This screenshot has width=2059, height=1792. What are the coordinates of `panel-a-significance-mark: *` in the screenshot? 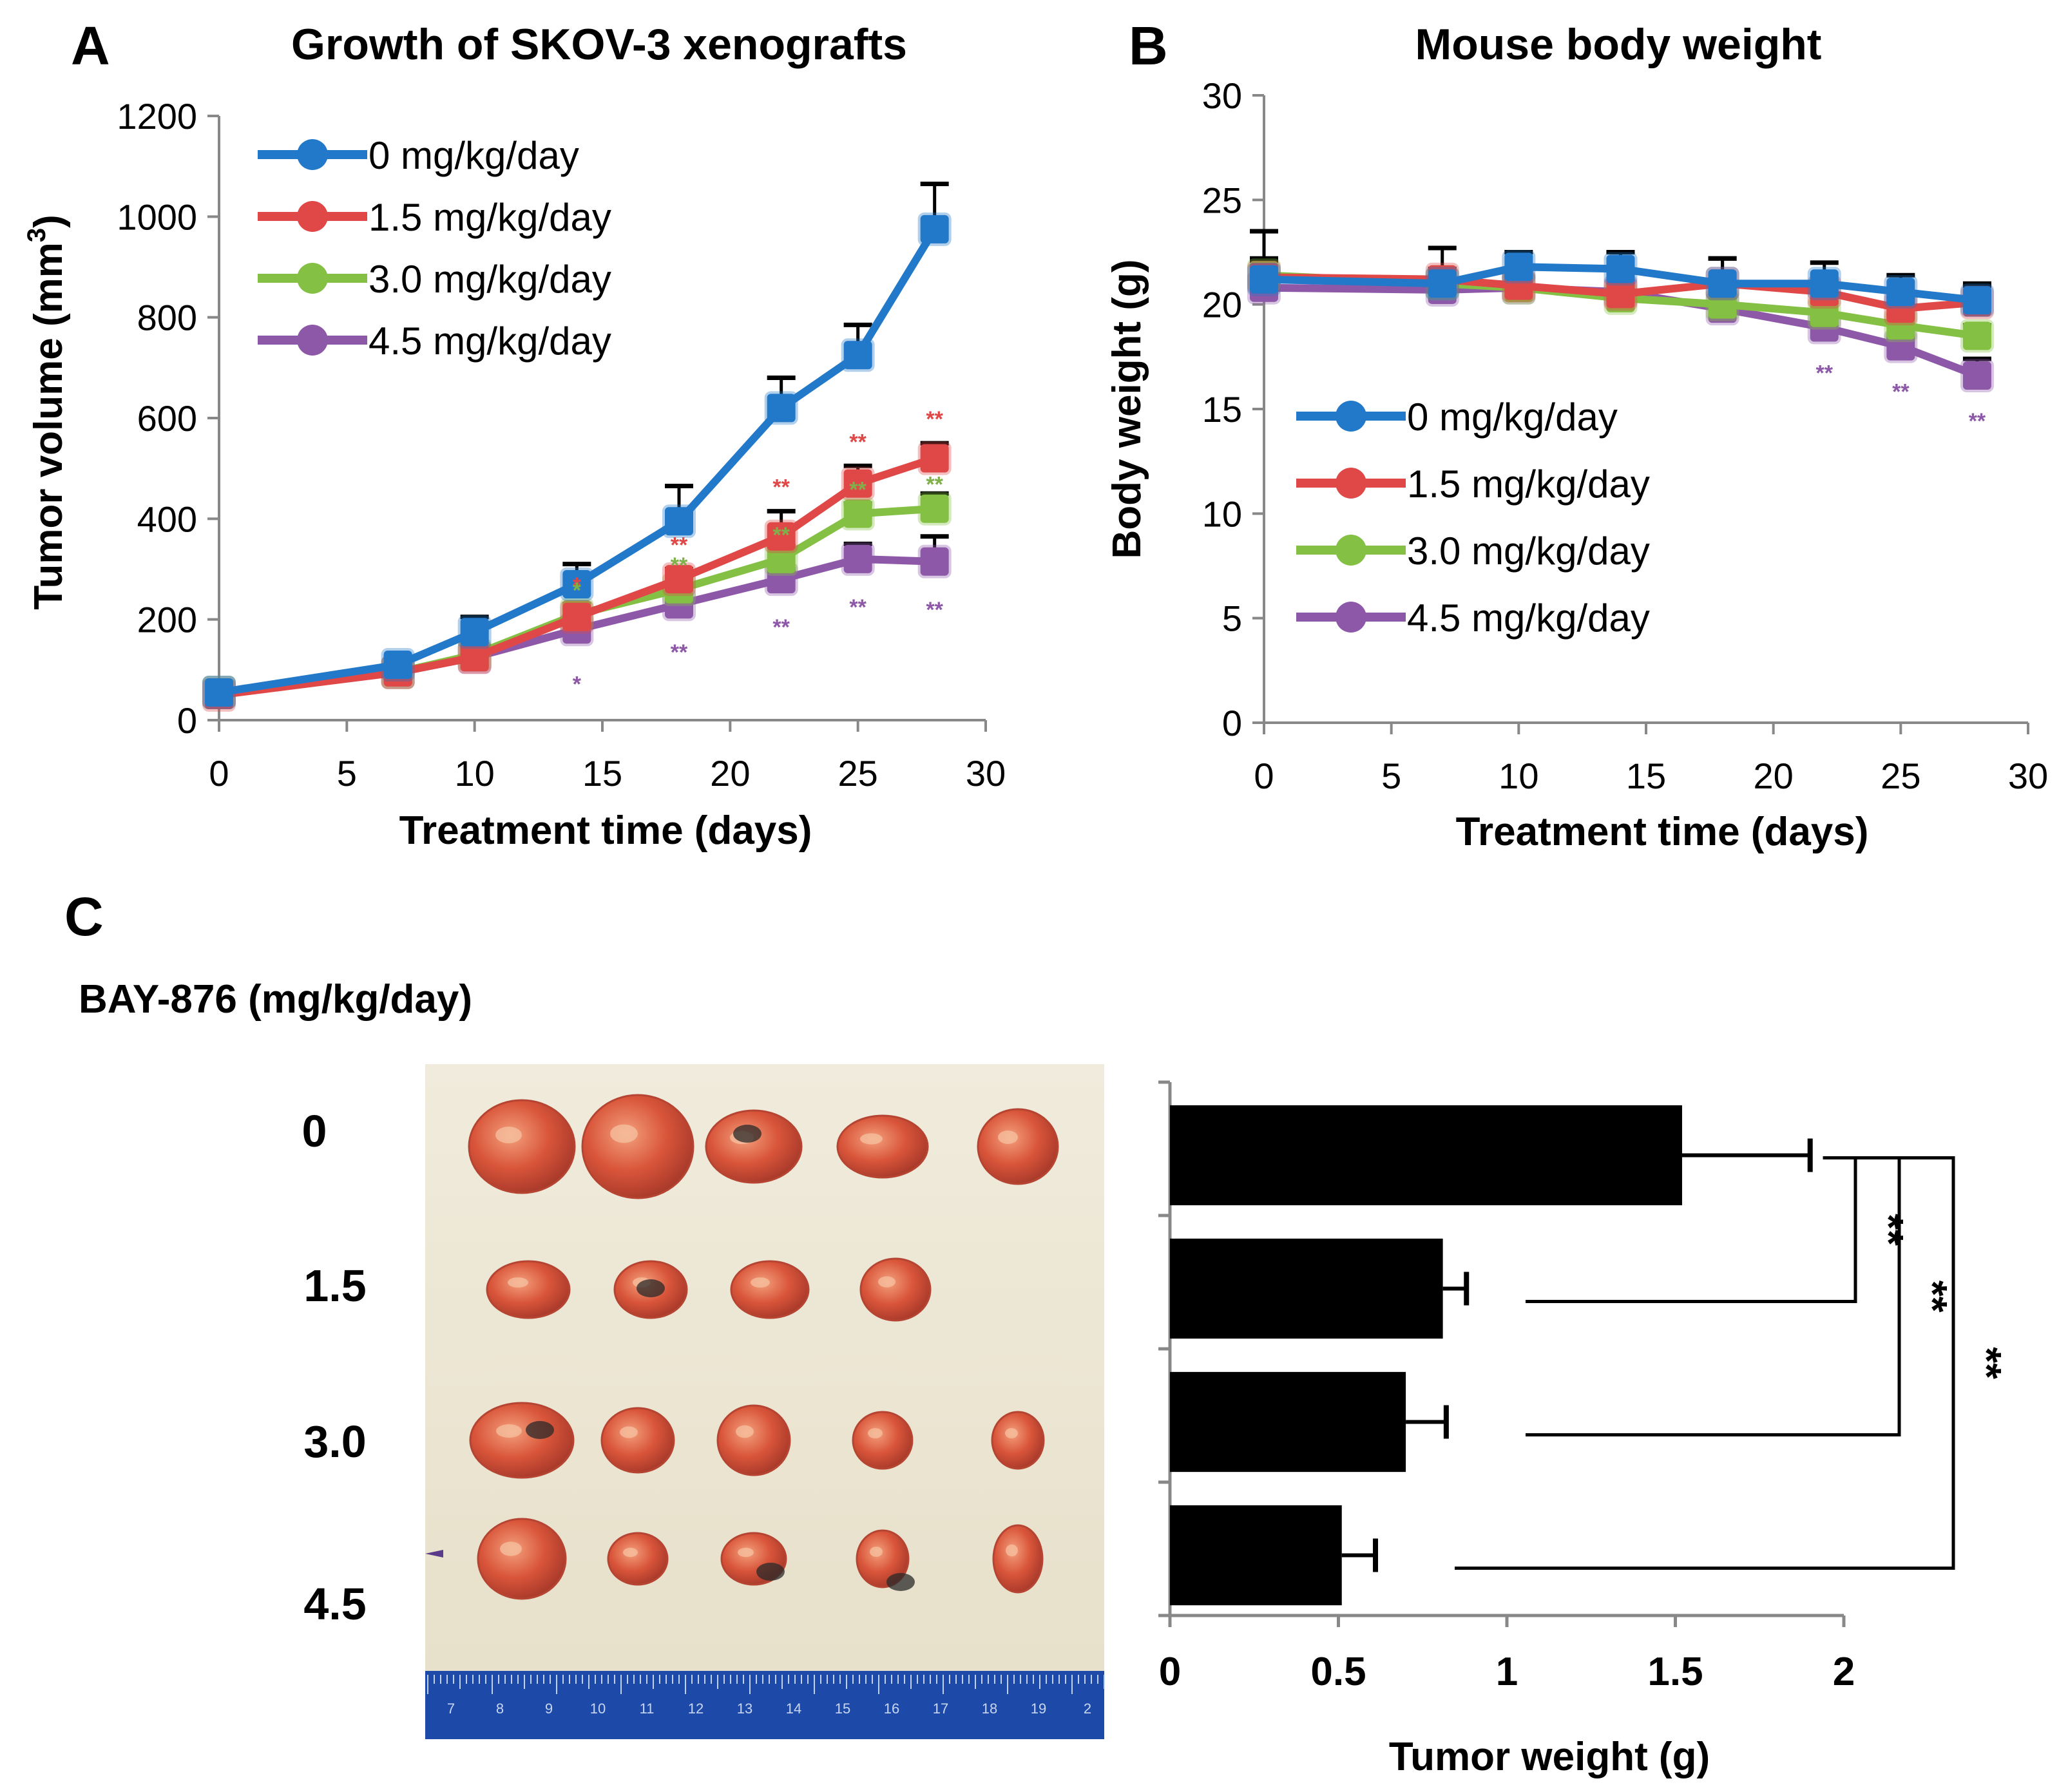 It's located at (577, 586).